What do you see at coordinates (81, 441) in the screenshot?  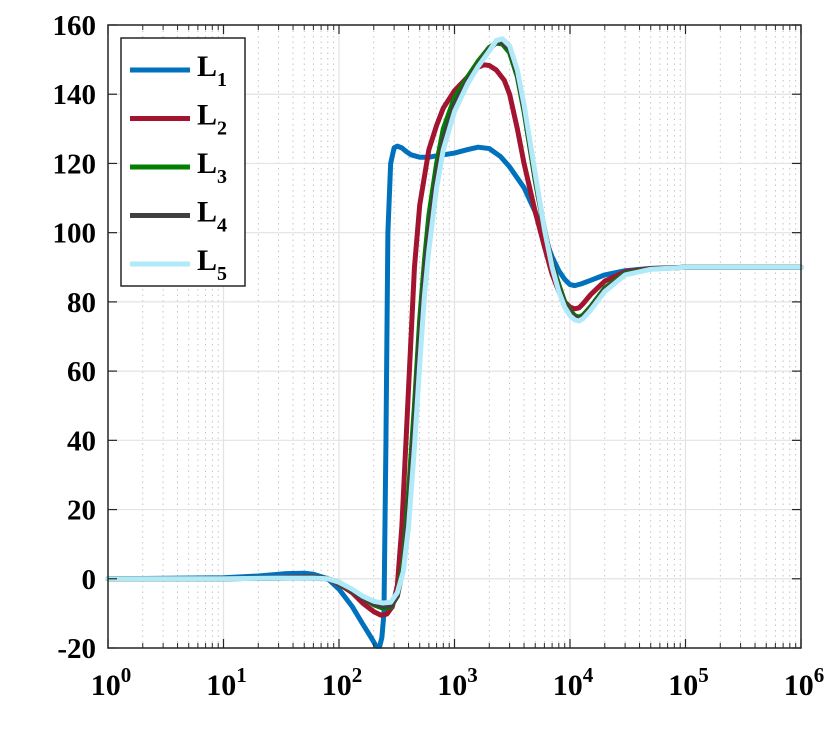 I see `y-tick-label: 40` at bounding box center [81, 441].